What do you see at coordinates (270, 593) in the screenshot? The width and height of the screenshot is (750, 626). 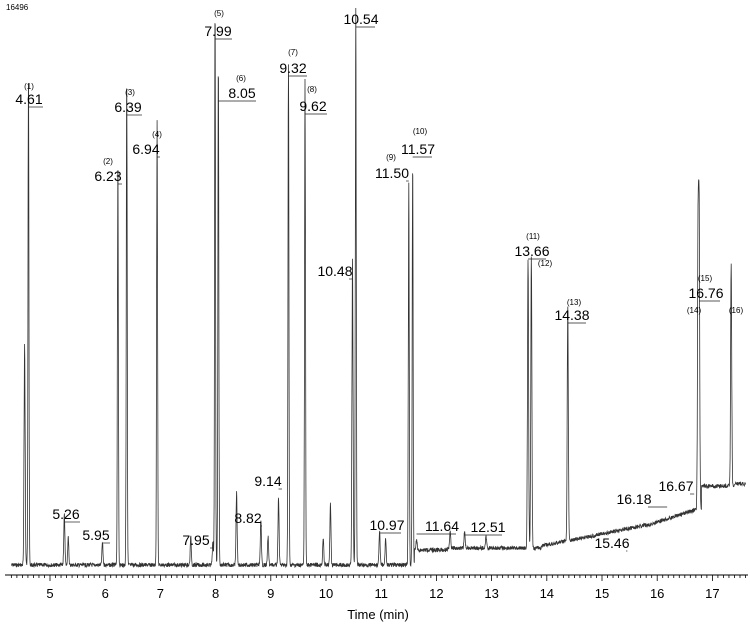 I see `x-tick-label: 9` at bounding box center [270, 593].